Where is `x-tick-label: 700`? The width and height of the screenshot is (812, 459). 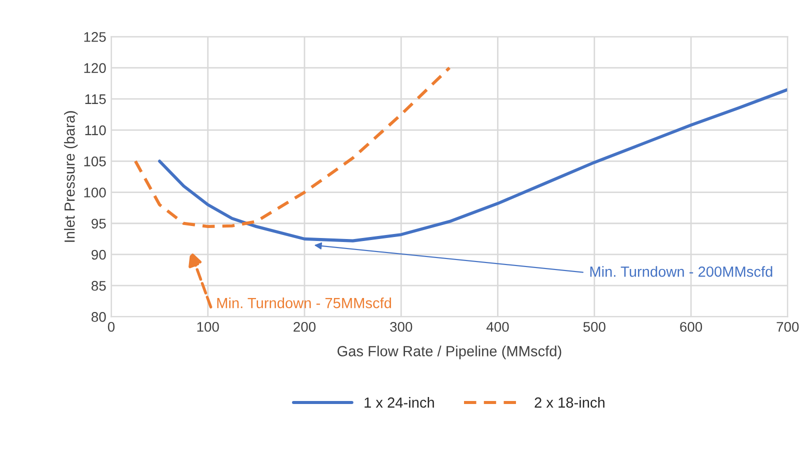 x-tick-label: 700 is located at coordinates (787, 327).